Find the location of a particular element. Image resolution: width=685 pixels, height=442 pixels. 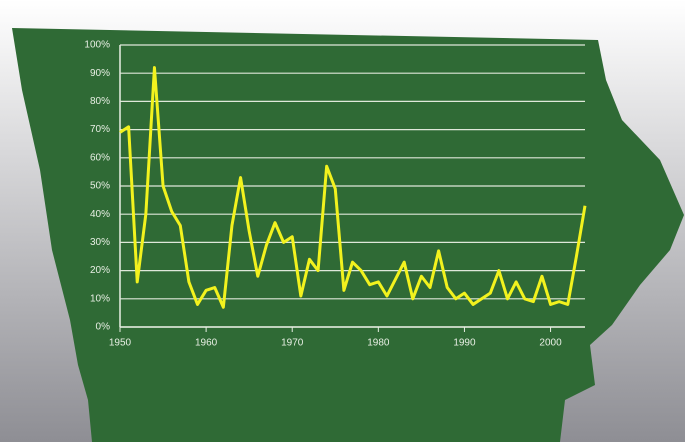

y-tick-label: 60% is located at coordinates (100, 157).